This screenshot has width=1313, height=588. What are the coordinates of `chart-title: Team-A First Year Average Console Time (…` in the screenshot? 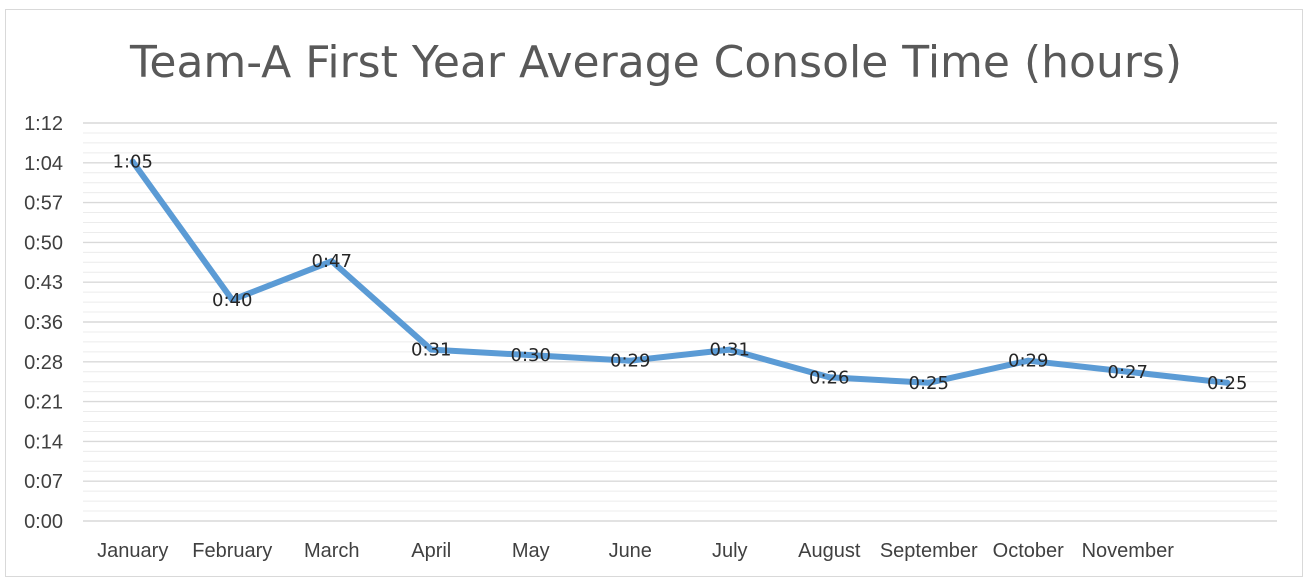 It's located at (655, 62).